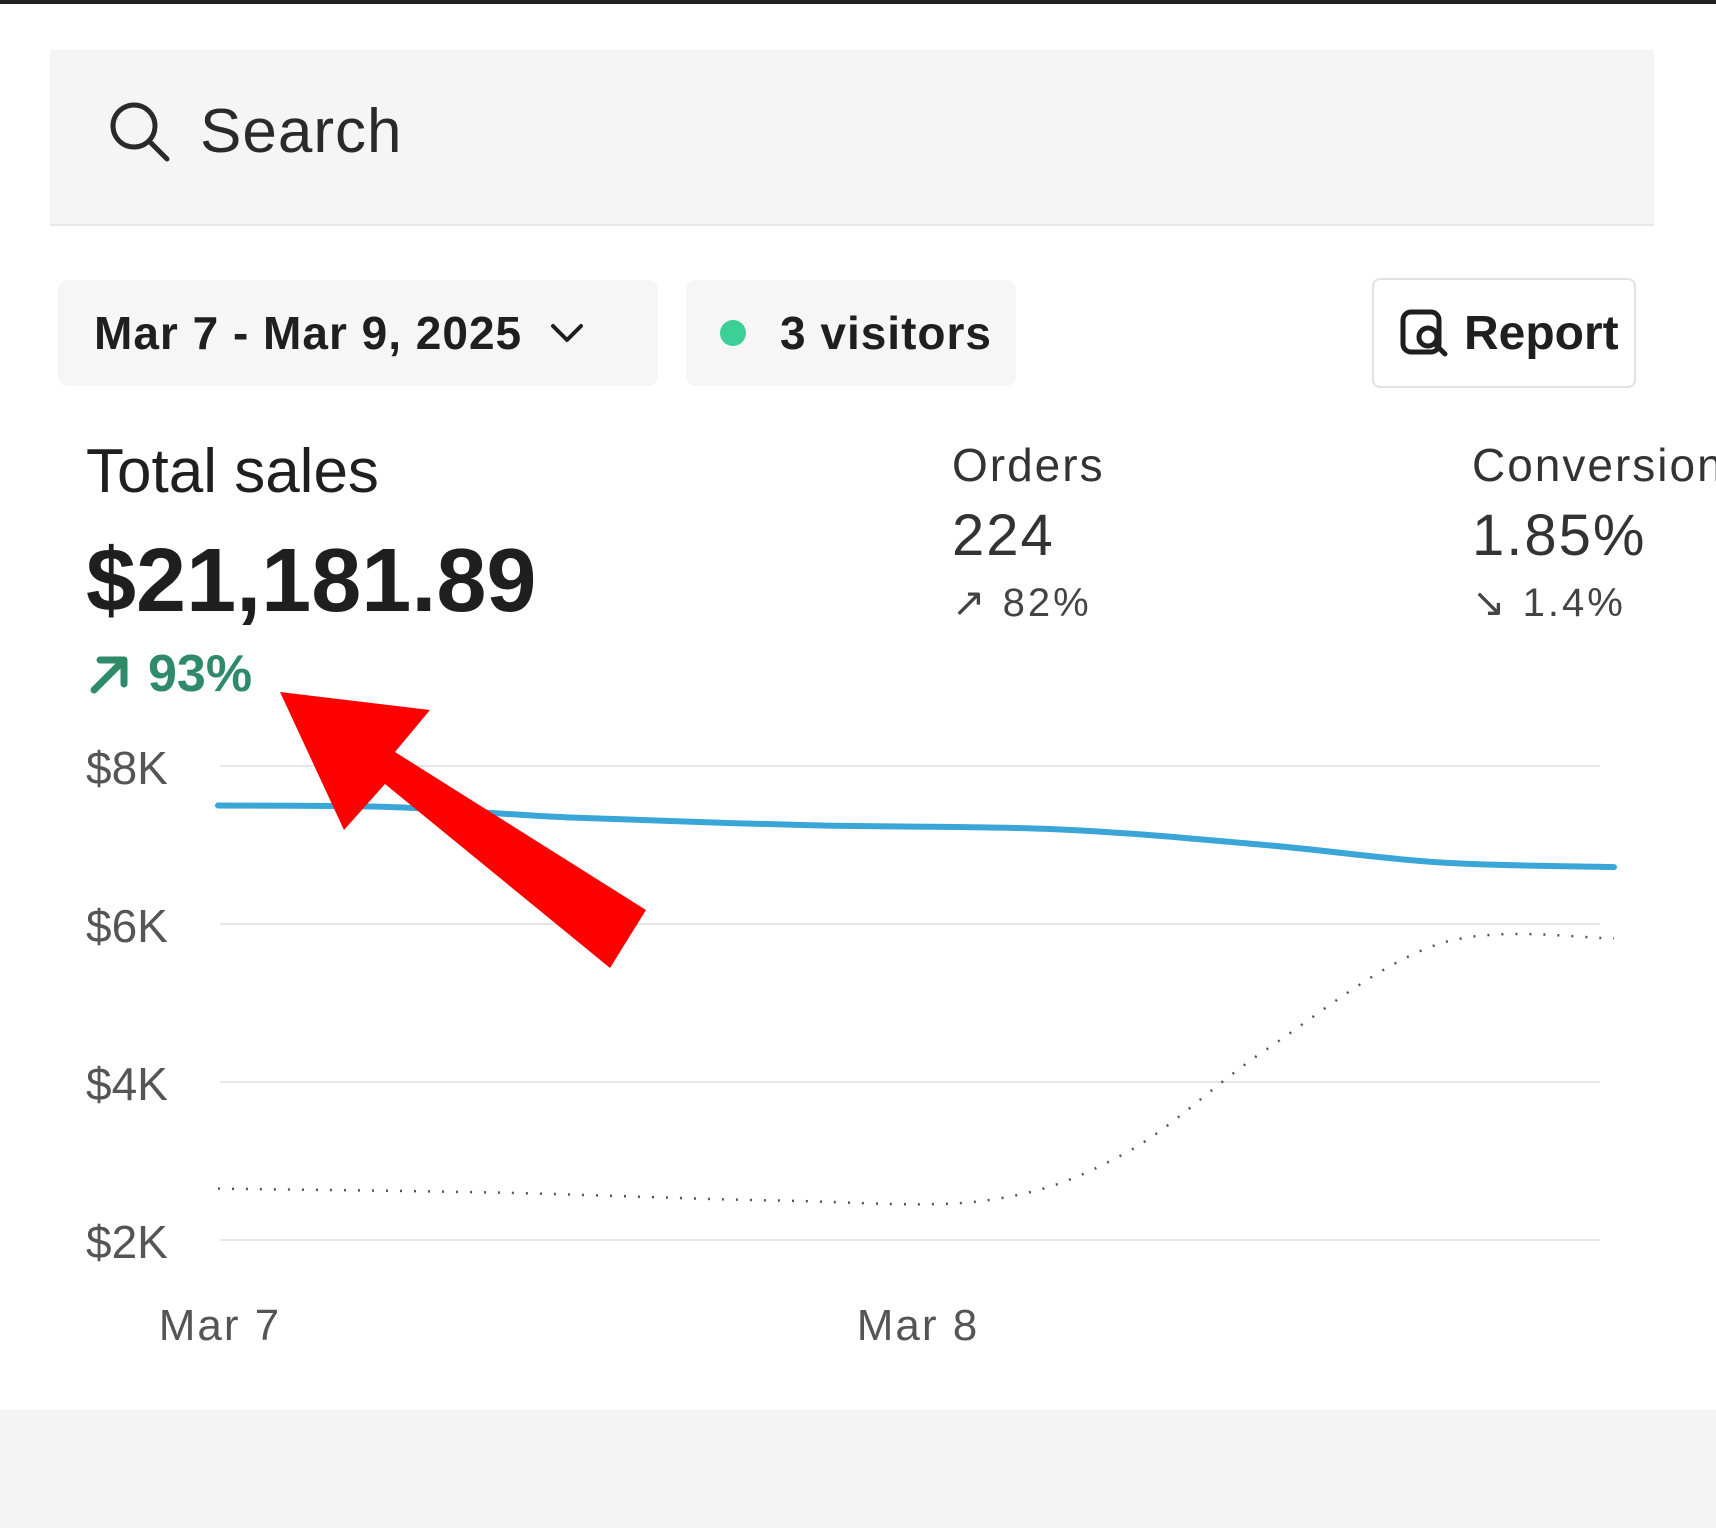  What do you see at coordinates (852, 138) in the screenshot?
I see `search-bar` at bounding box center [852, 138].